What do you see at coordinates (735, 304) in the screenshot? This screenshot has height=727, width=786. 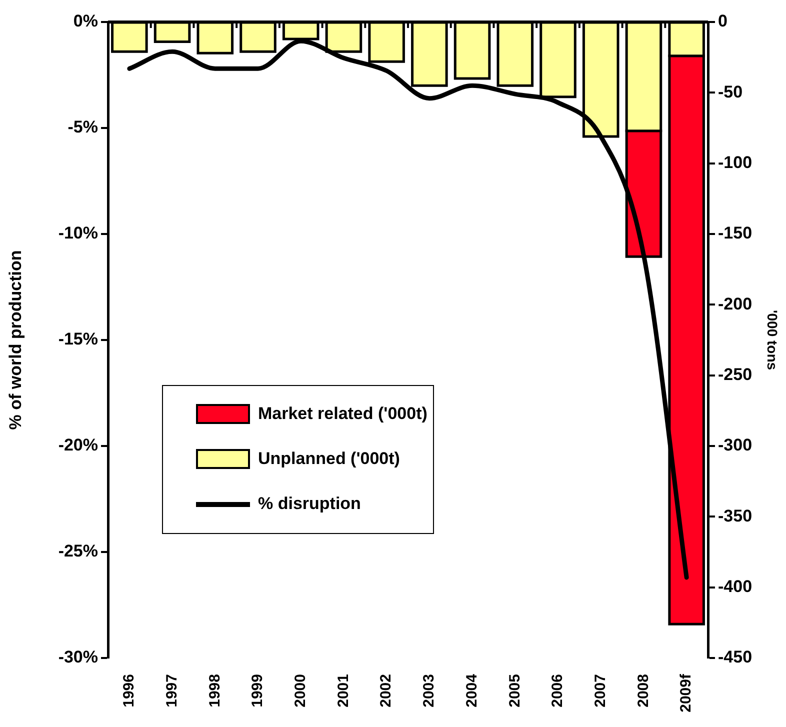 I see `y2-tick-label: -200` at bounding box center [735, 304].